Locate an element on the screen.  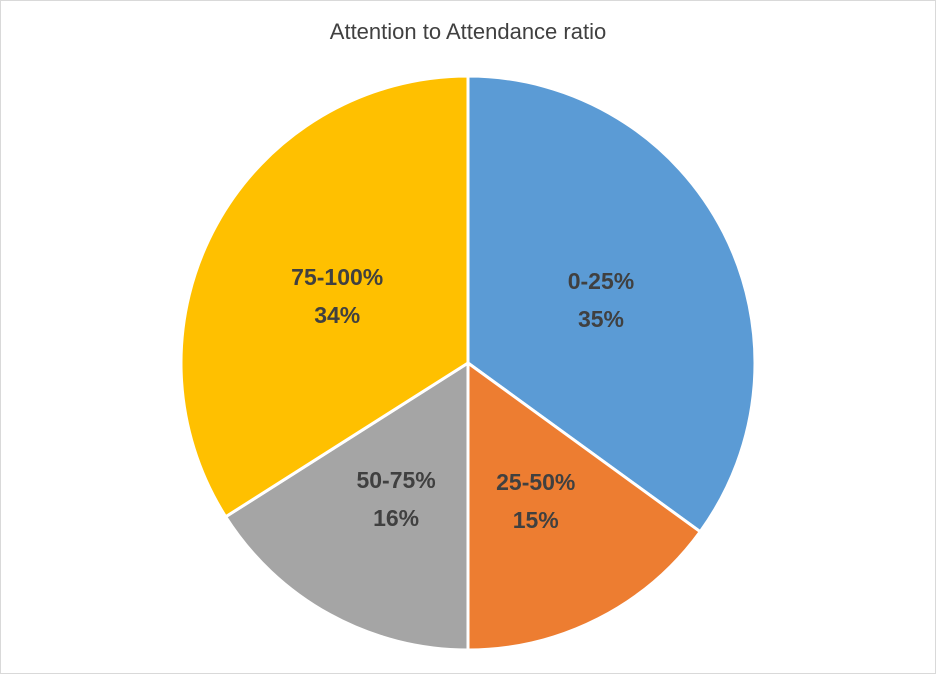
pie-slice-25-50% is located at coordinates (584, 506).